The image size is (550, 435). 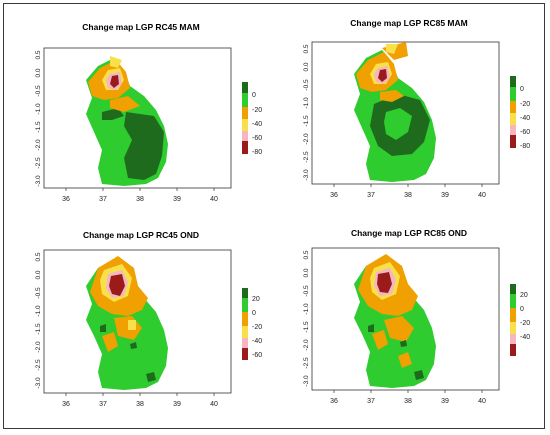 I want to click on panel-title: Change map LGP RC85 OND, so click(x=409, y=233).